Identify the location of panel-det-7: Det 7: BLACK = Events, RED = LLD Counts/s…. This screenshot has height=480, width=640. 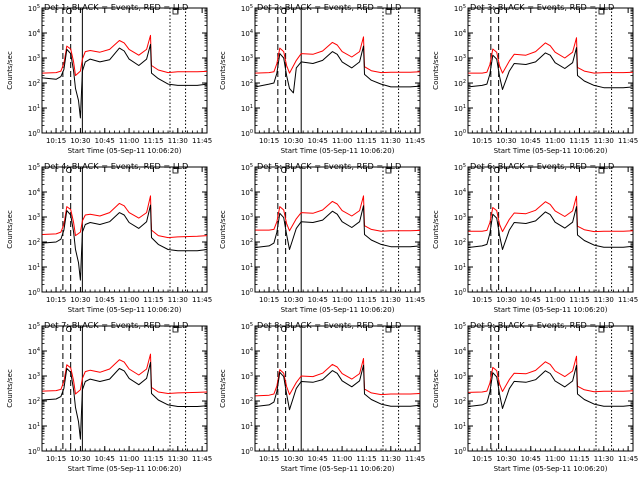
(109, 396).